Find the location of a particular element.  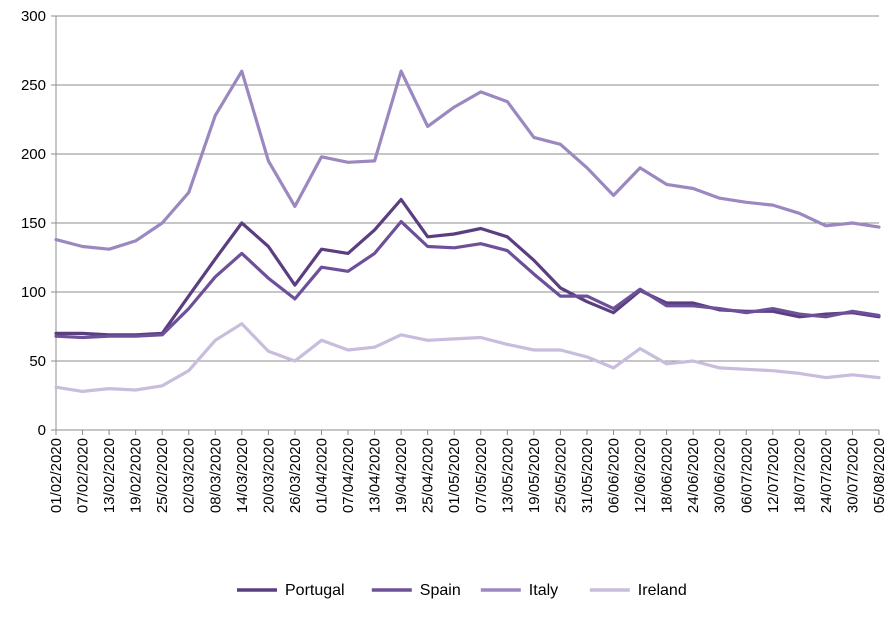

x-tick-label: 07/02/2020 is located at coordinates (83, 475).